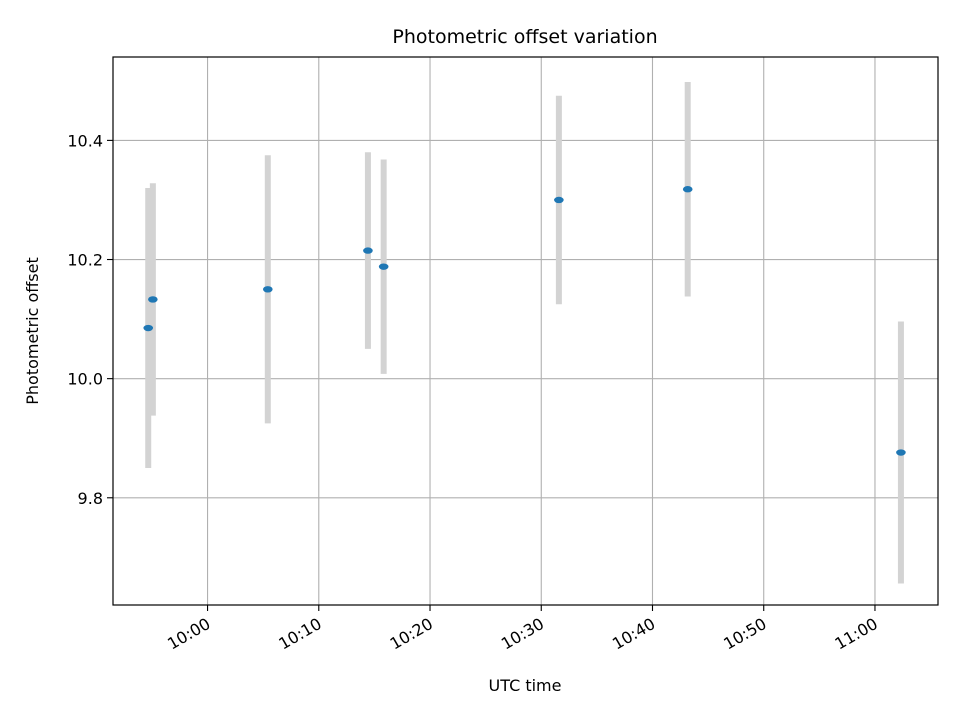 This screenshot has width=960, height=720. I want to click on y-axis-ticks: 9.8 10.0 10.2 10.4, so click(90, 319).